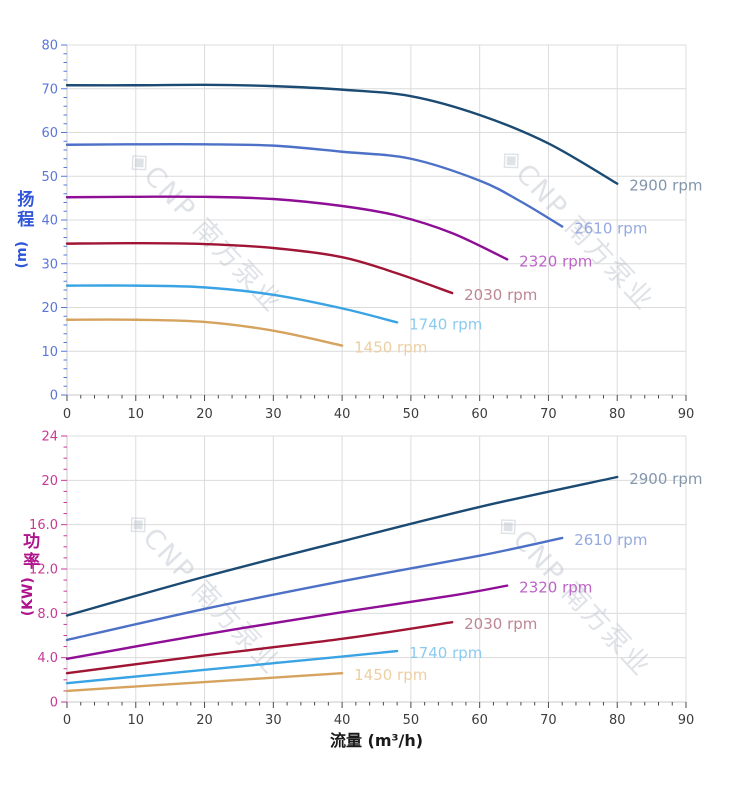 This screenshot has width=752, height=797. Describe the element at coordinates (49, 133) in the screenshot. I see `y-tick-label: 60` at that location.